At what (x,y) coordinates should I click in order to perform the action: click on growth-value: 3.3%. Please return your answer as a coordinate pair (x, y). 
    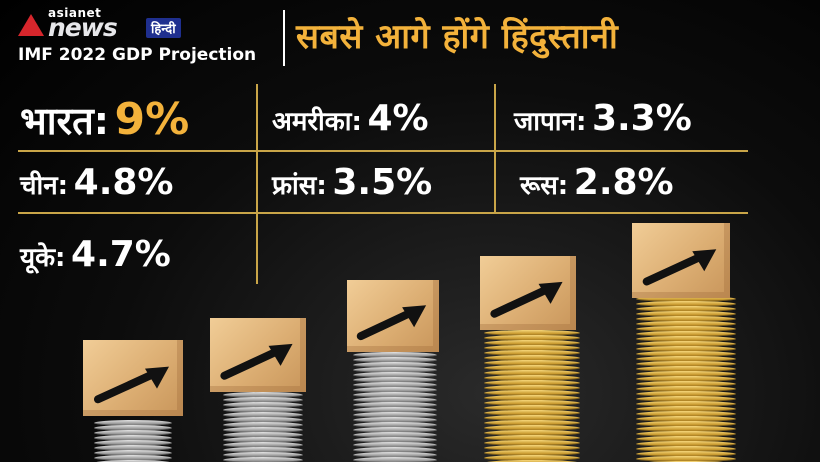
    Looking at the image, I should click on (641, 118).